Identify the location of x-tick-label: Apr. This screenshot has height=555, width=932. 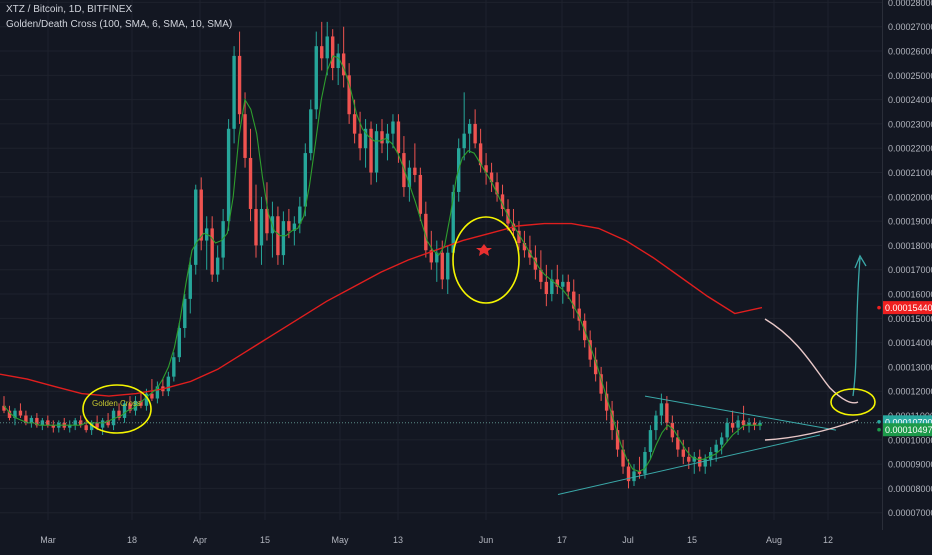
(200, 540).